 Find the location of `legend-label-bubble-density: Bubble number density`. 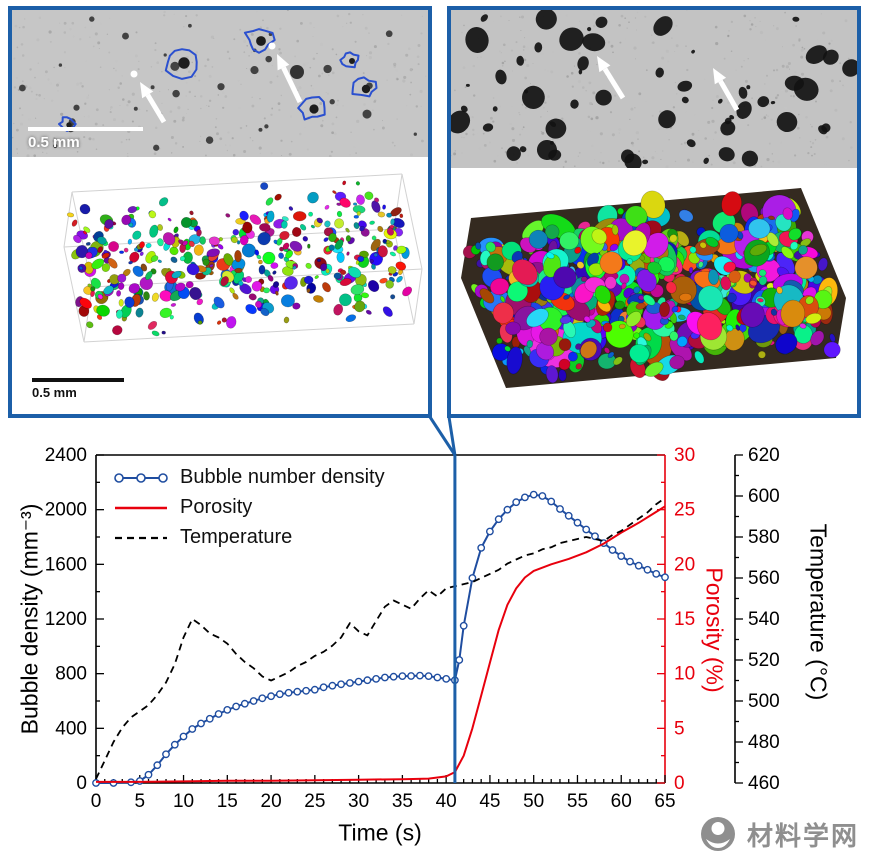

legend-label-bubble-density: Bubble number density is located at coordinates (282, 477).